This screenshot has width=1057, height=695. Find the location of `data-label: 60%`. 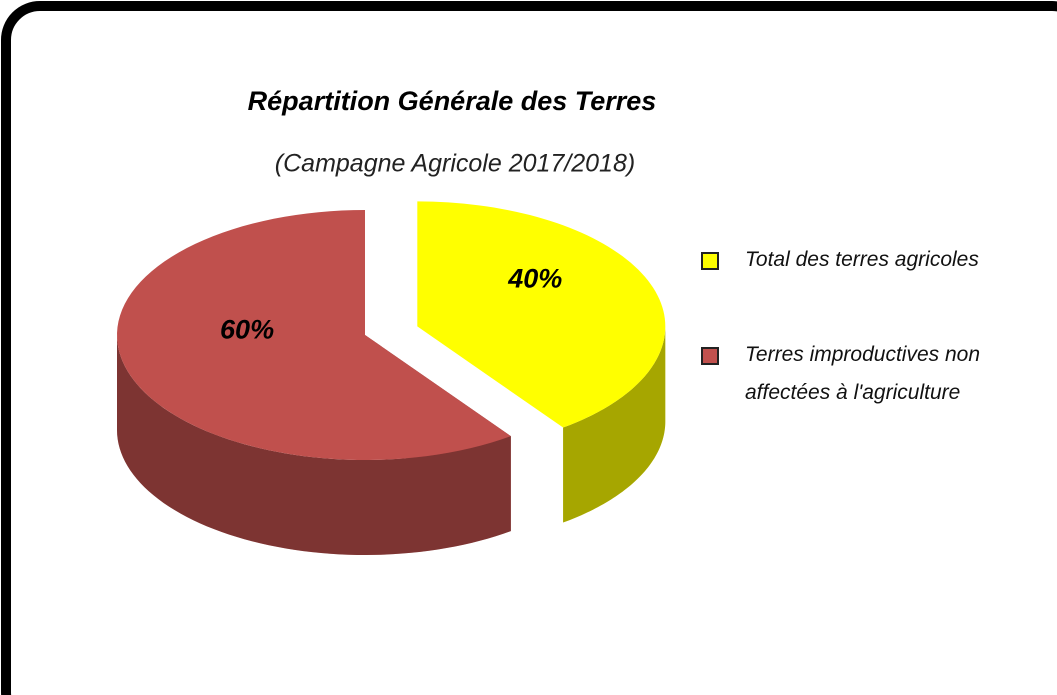

data-label: 60% is located at coordinates (247, 329).